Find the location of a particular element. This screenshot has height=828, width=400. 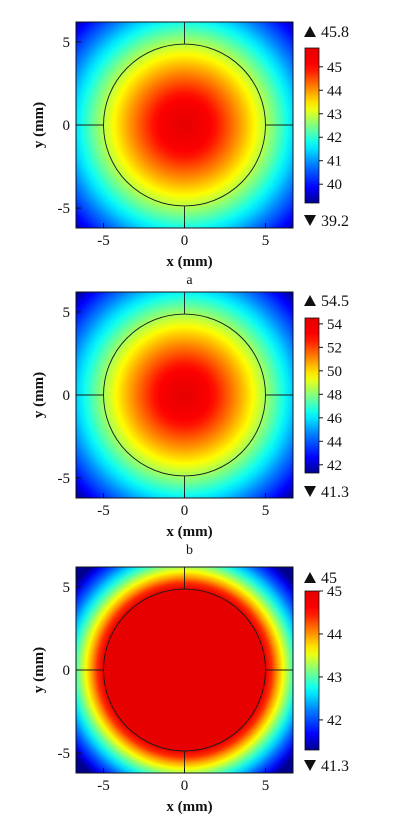

colorbar-tick-label: 54 is located at coordinates (335, 325).